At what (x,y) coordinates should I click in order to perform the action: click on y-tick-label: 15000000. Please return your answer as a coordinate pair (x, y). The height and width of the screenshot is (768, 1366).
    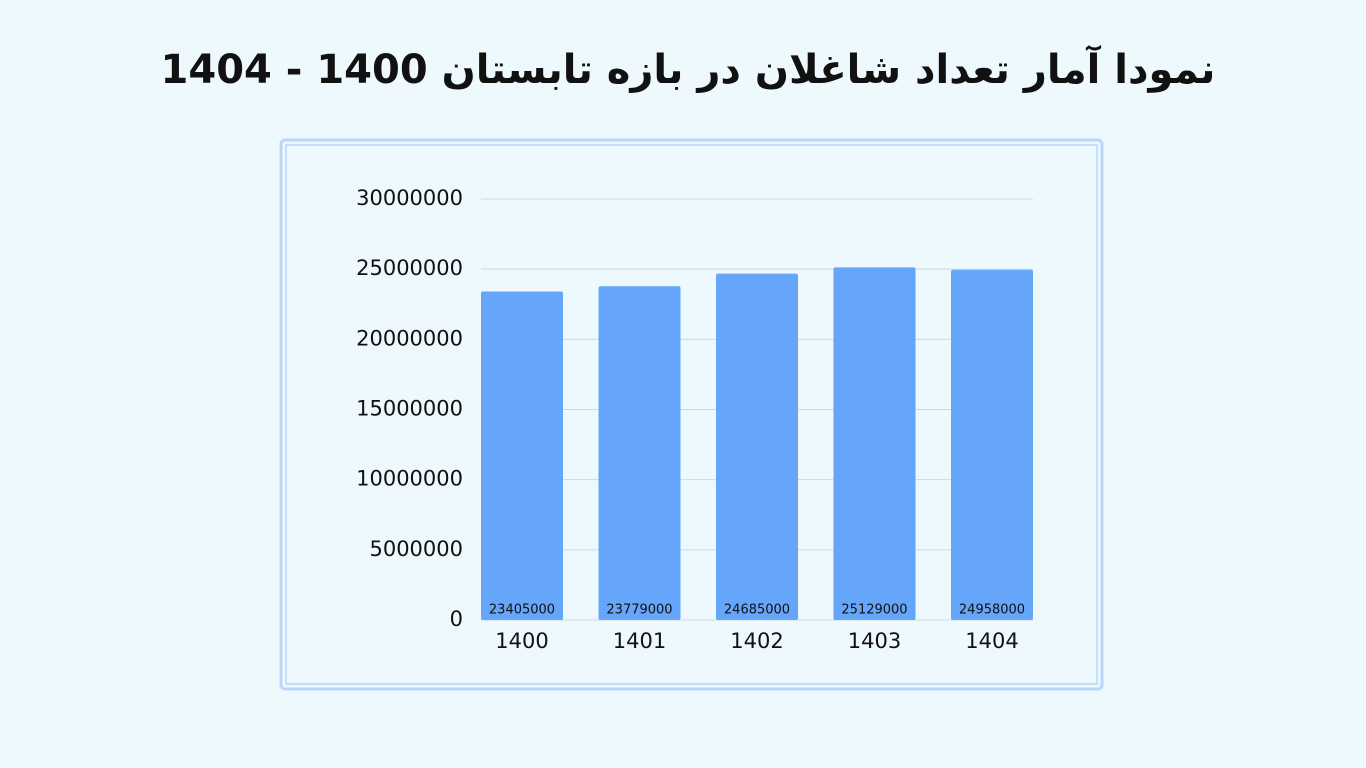
    Looking at the image, I should click on (409, 409).